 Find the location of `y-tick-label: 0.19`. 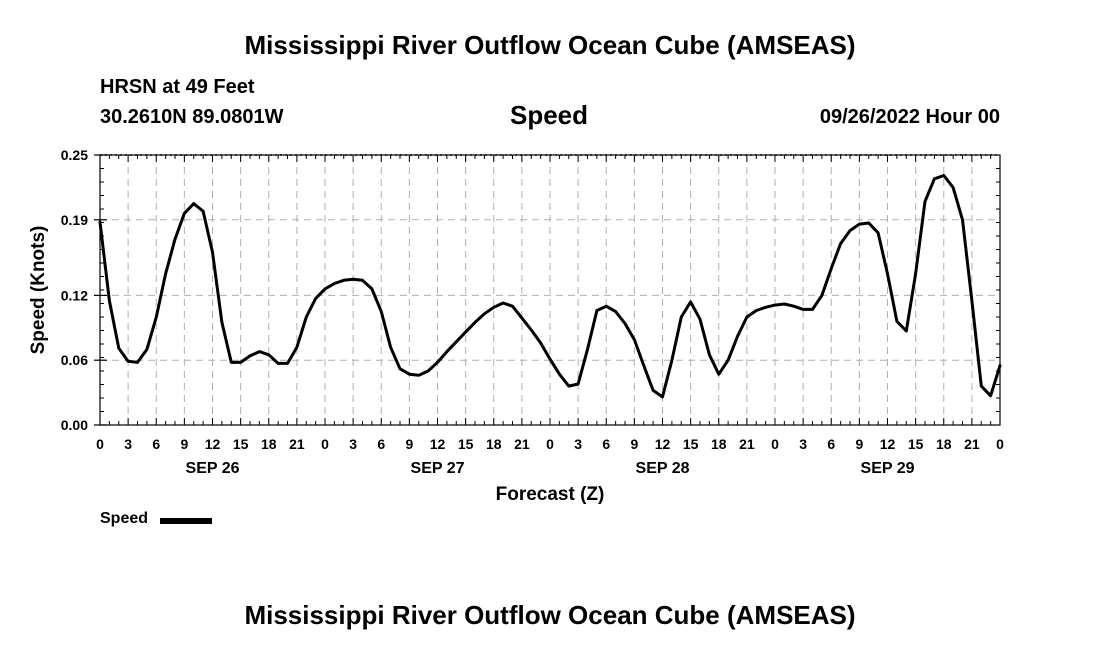

y-tick-label: 0.19 is located at coordinates (74, 220).